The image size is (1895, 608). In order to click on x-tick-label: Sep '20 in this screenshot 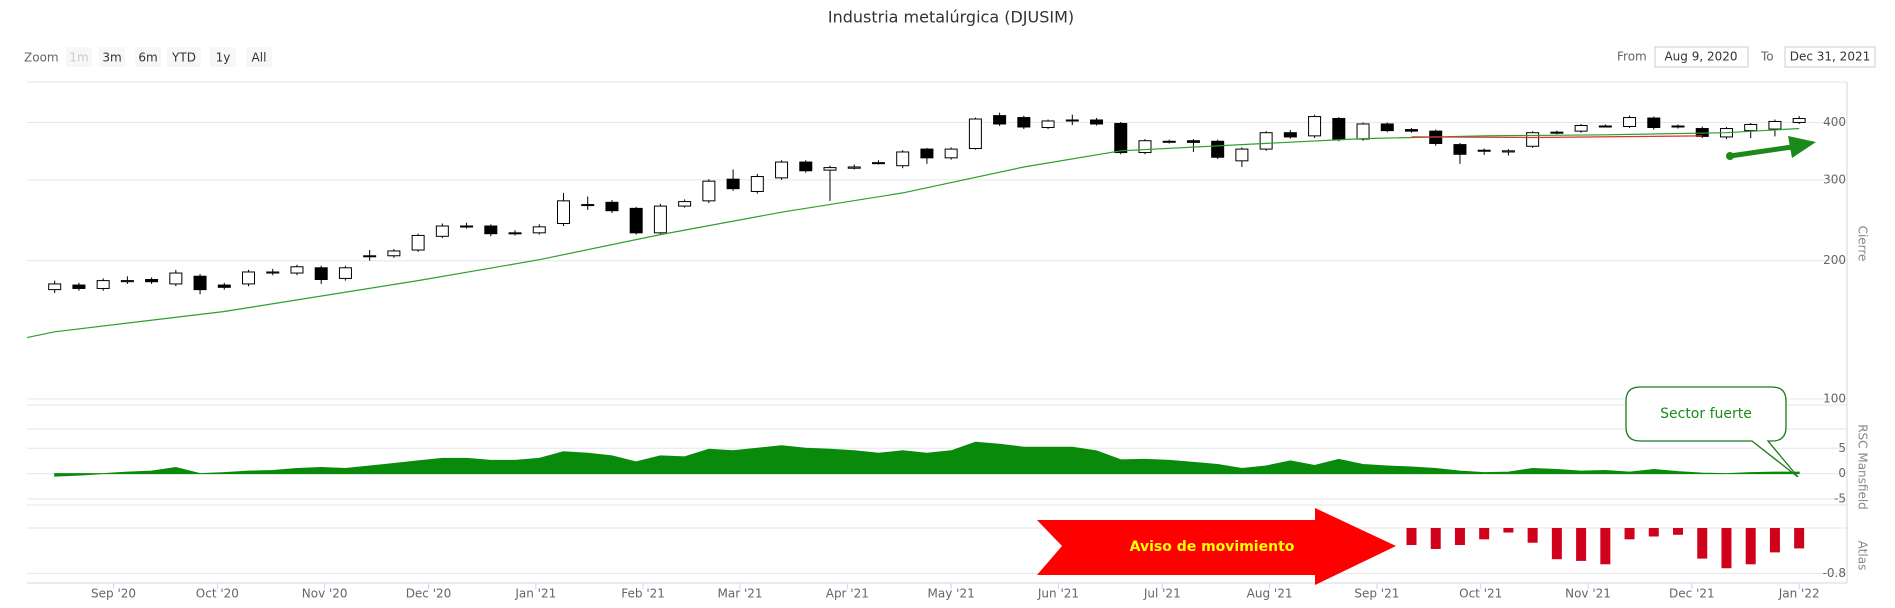, I will do `click(113, 594)`.